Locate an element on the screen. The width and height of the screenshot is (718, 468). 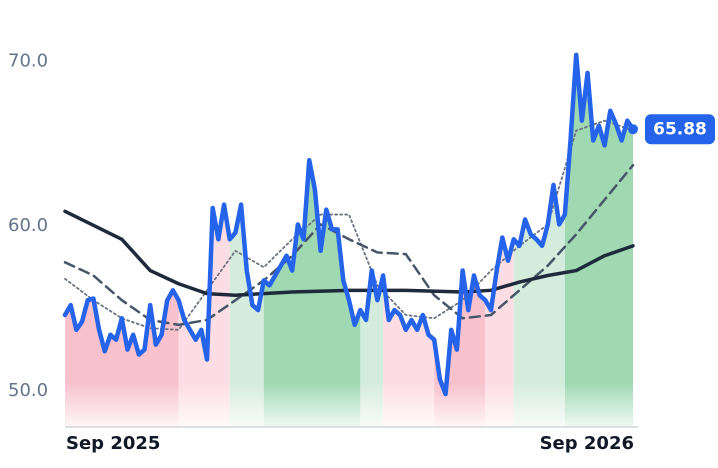
y-tick-label: 60.0 is located at coordinates (28, 225).